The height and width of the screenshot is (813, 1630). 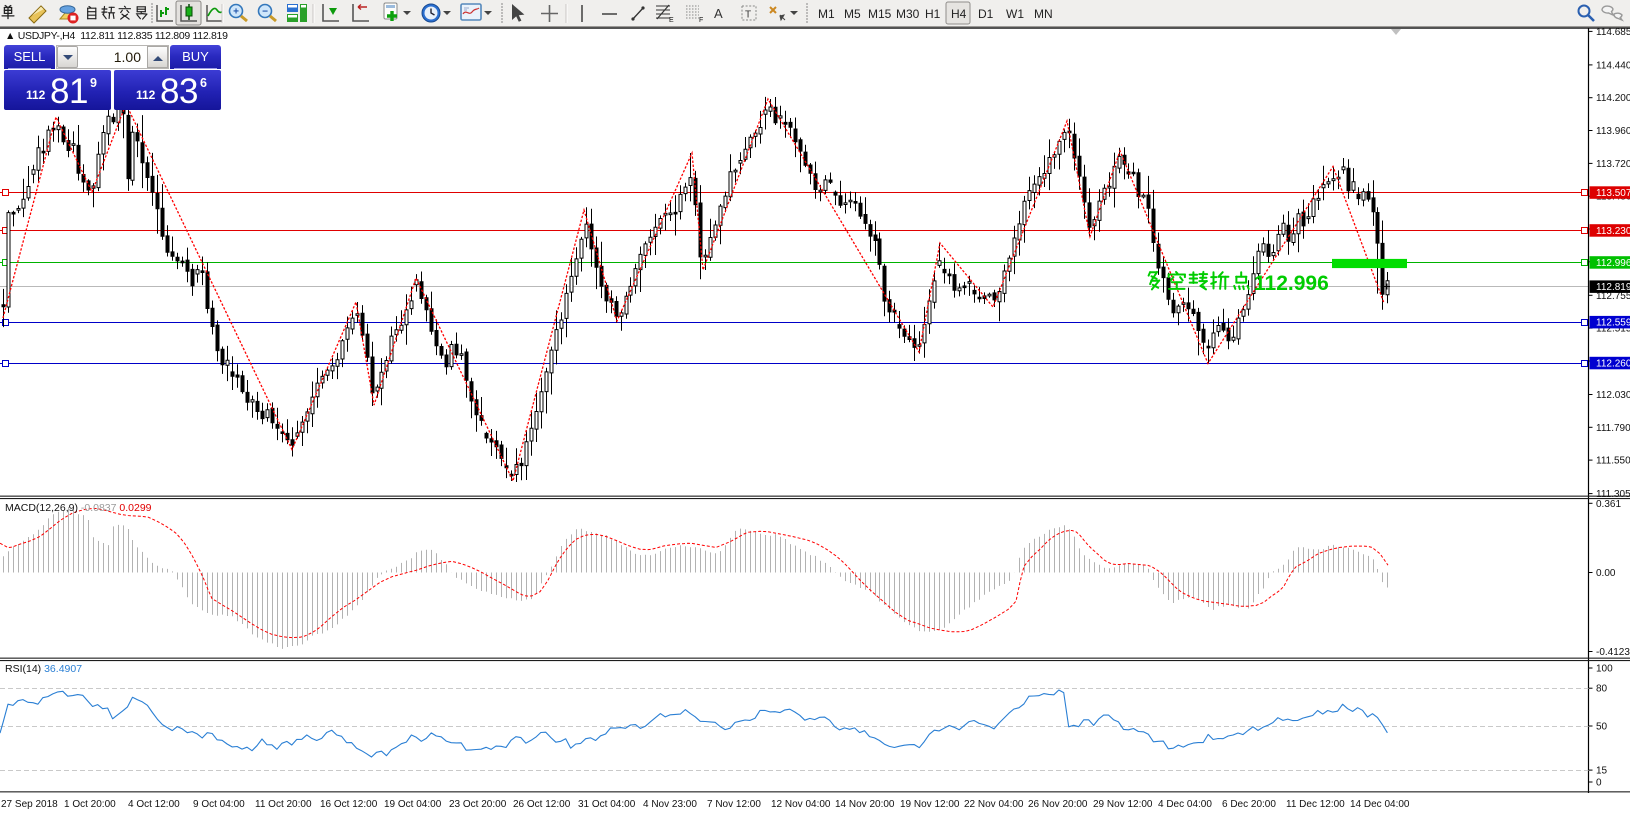 I want to click on svg-text: 50, so click(x=1602, y=727).